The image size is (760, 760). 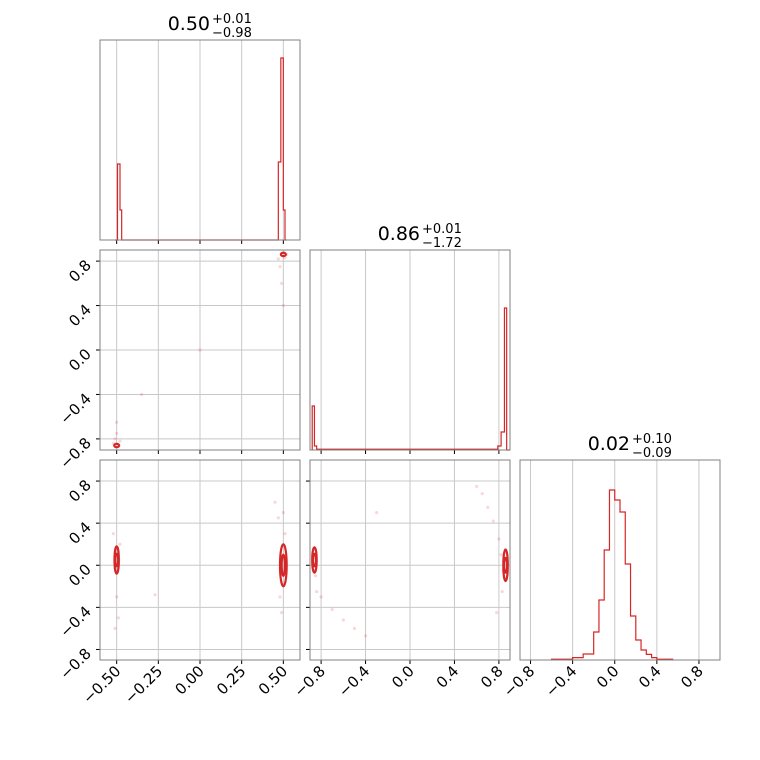 I want to click on x-tick-label: −0.50, so click(x=101, y=684).